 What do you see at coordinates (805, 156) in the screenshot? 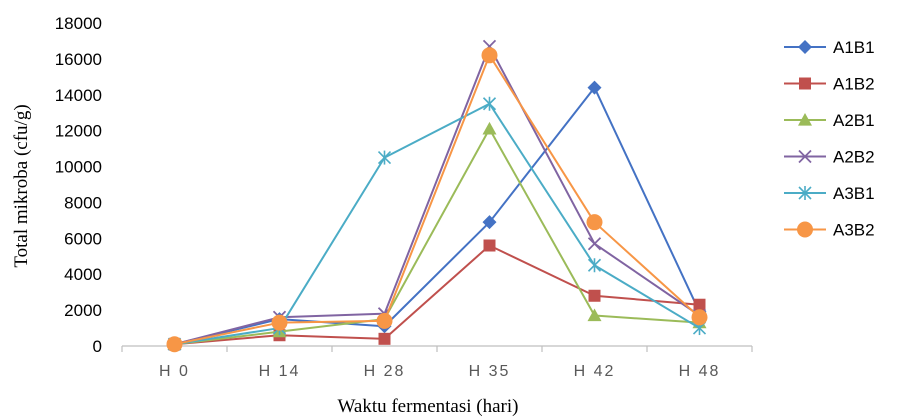
I see `legend-marker-a2b2` at bounding box center [805, 156].